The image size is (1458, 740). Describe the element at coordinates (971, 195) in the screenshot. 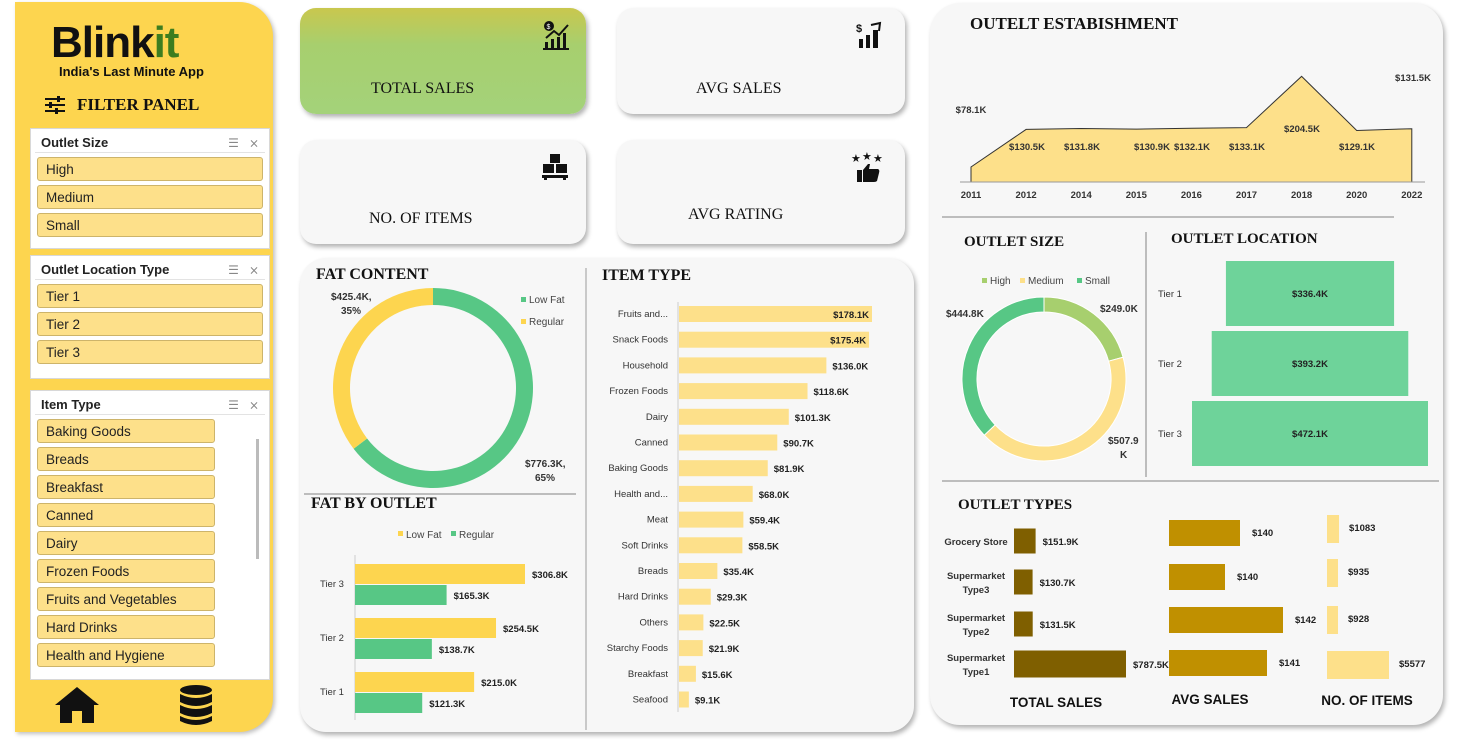

I see `axis-tick-label: 2011` at that location.